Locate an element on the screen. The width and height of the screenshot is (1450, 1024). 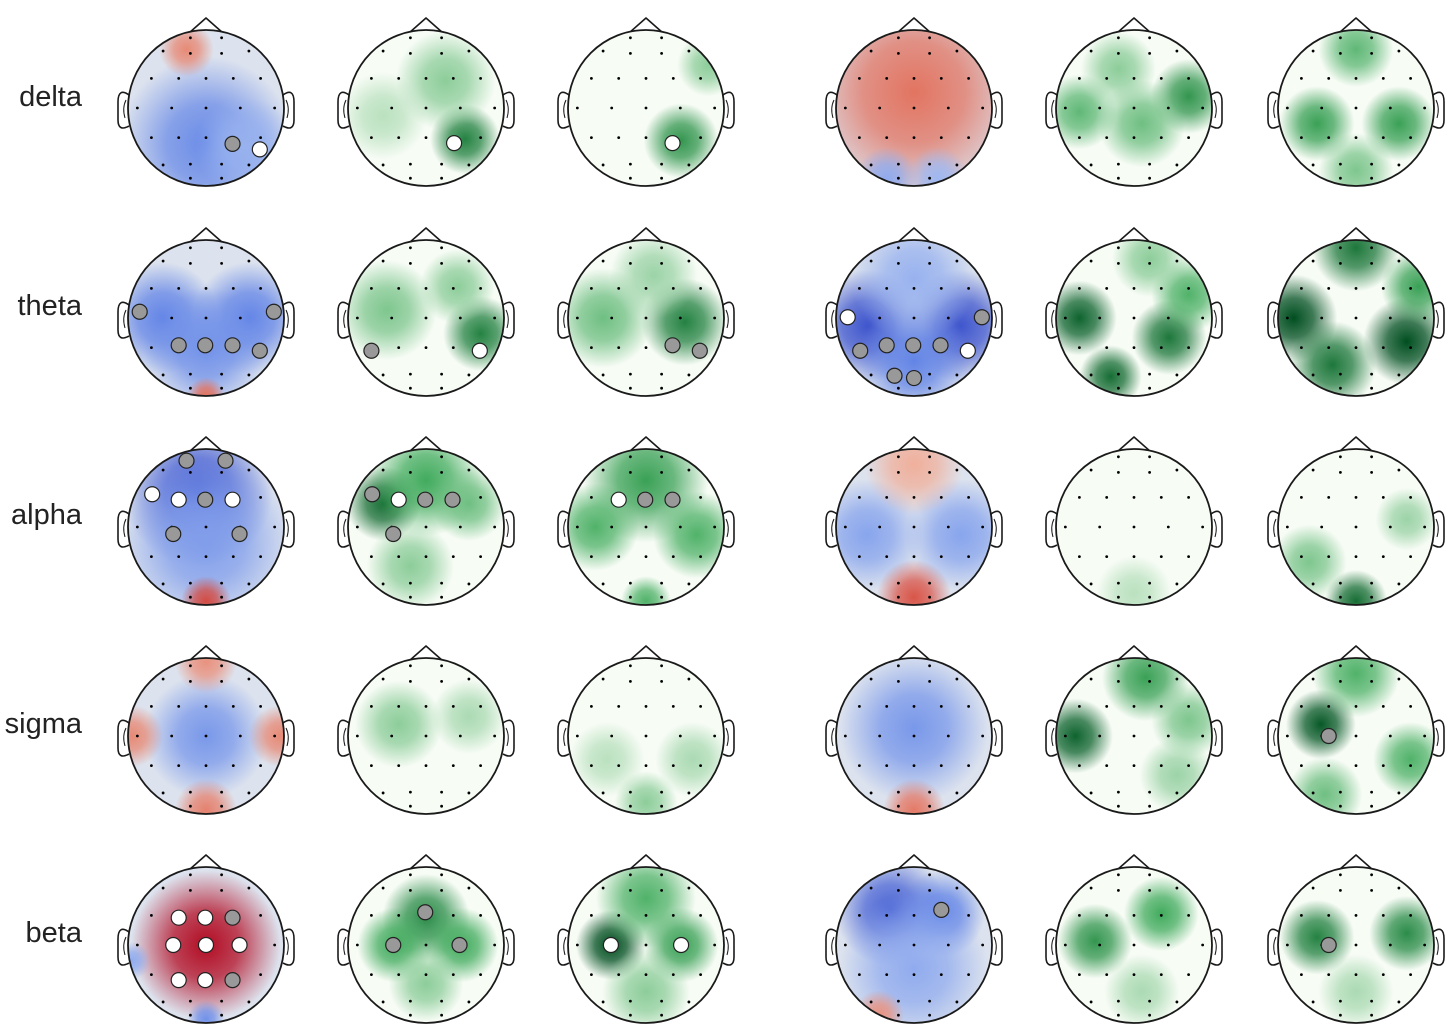
band-label-delta: delta is located at coordinates (51, 97).